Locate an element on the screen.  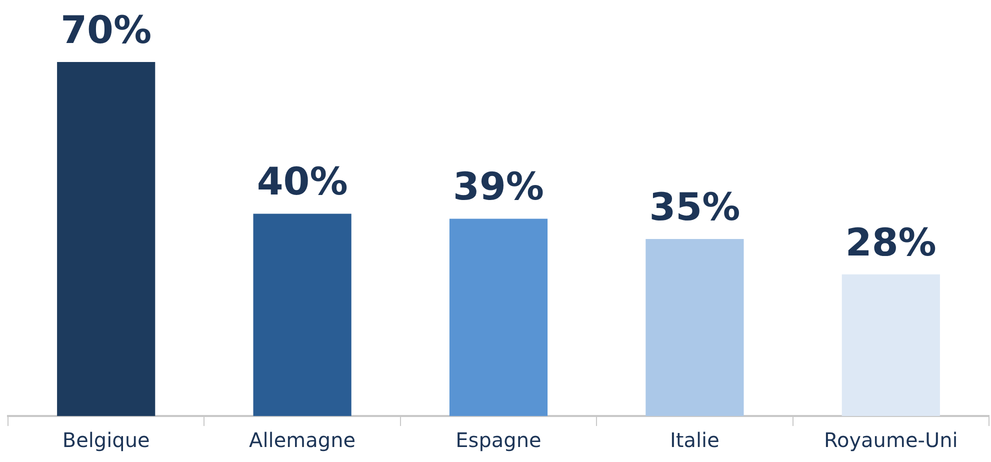
data-label: 28% is located at coordinates (890, 242).